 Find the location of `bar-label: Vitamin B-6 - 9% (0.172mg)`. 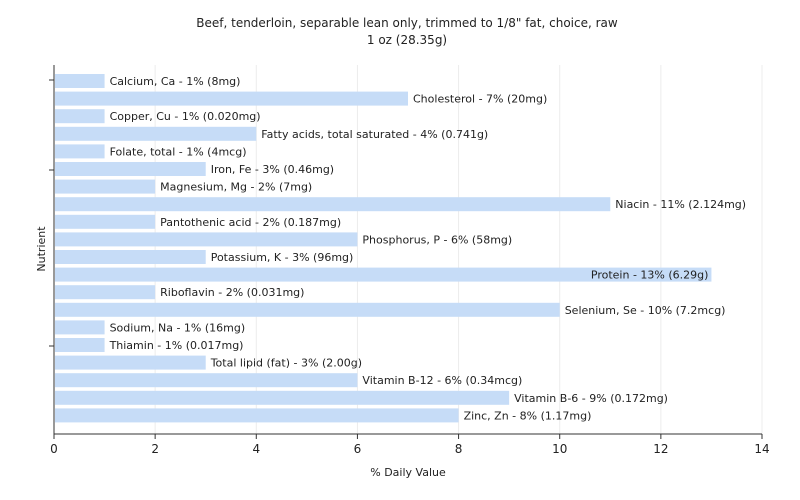

bar-label: Vitamin B-6 - 9% (0.172mg) is located at coordinates (591, 398).